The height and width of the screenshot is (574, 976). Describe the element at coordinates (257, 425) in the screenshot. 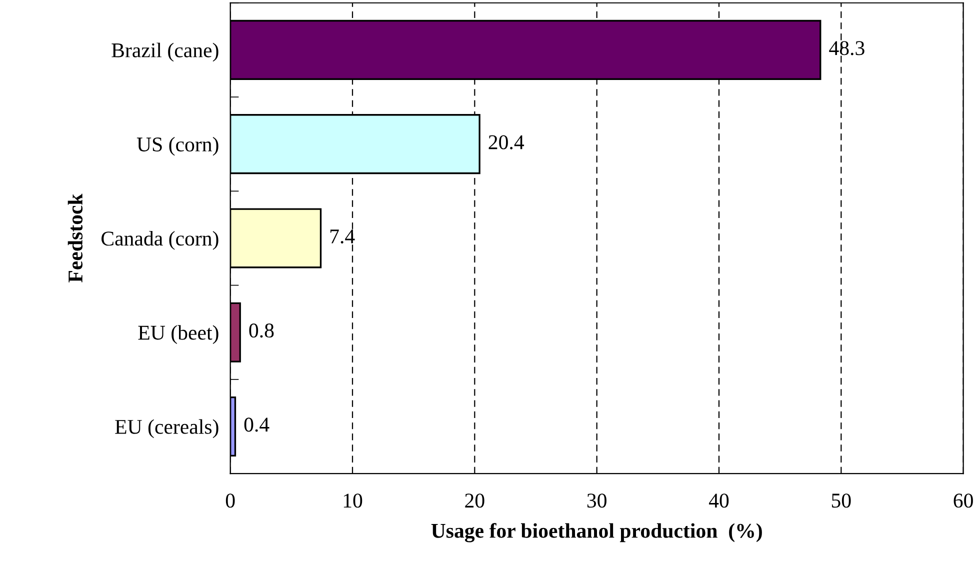

I see `data-label: 0.4` at that location.